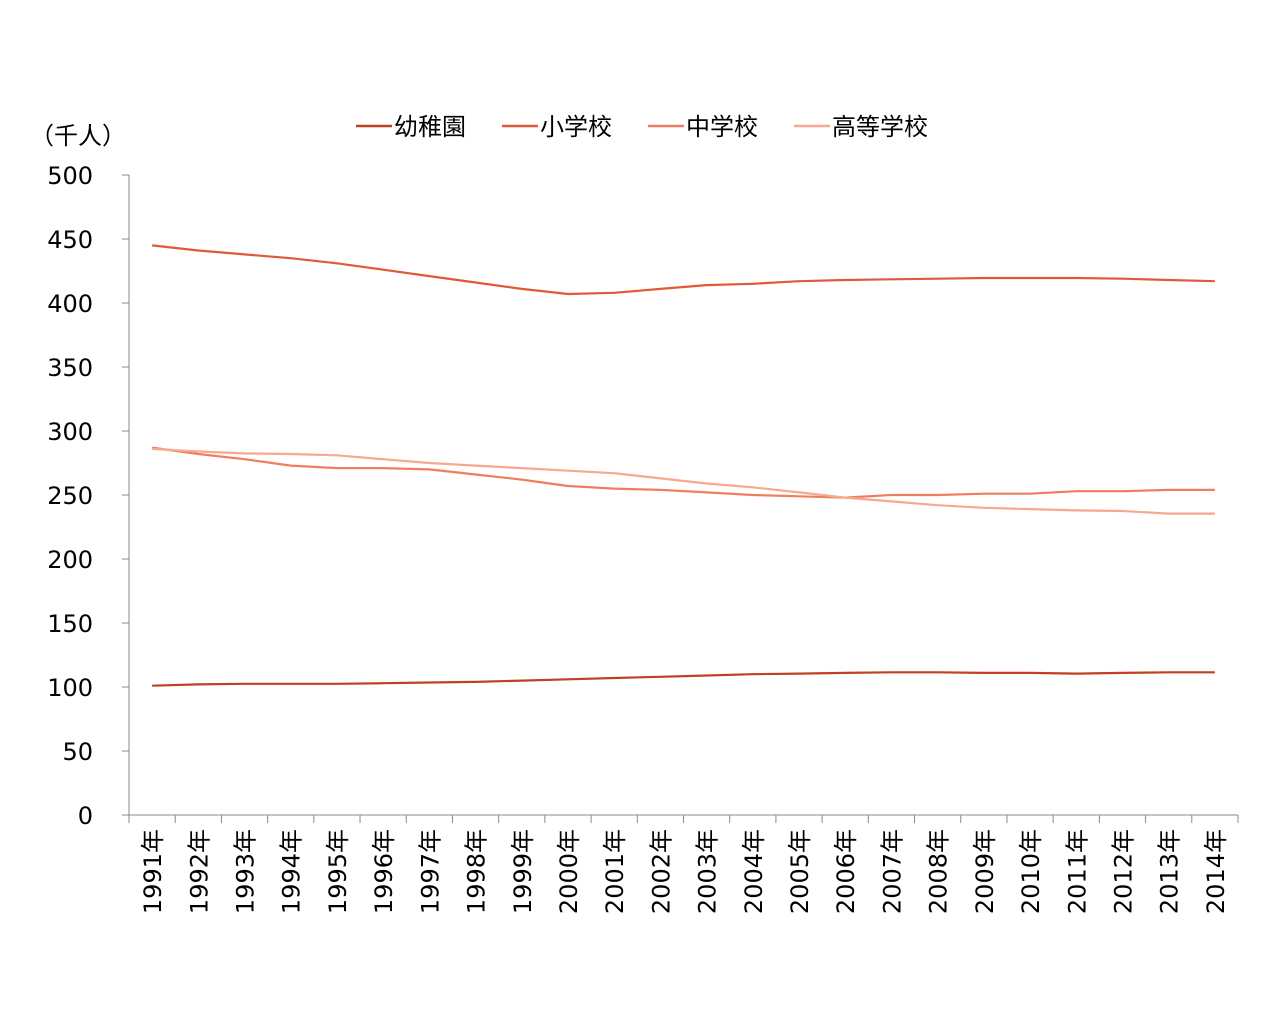 The height and width of the screenshot is (1024, 1280). Describe the element at coordinates (384, 871) in the screenshot. I see `x-tick-label: 1996年` at that location.